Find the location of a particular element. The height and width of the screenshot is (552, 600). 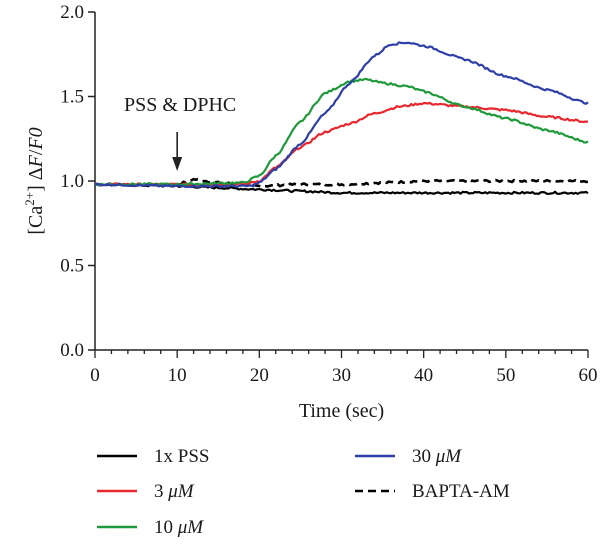

legend-label-text: BAPTA-AM is located at coordinates (461, 491).